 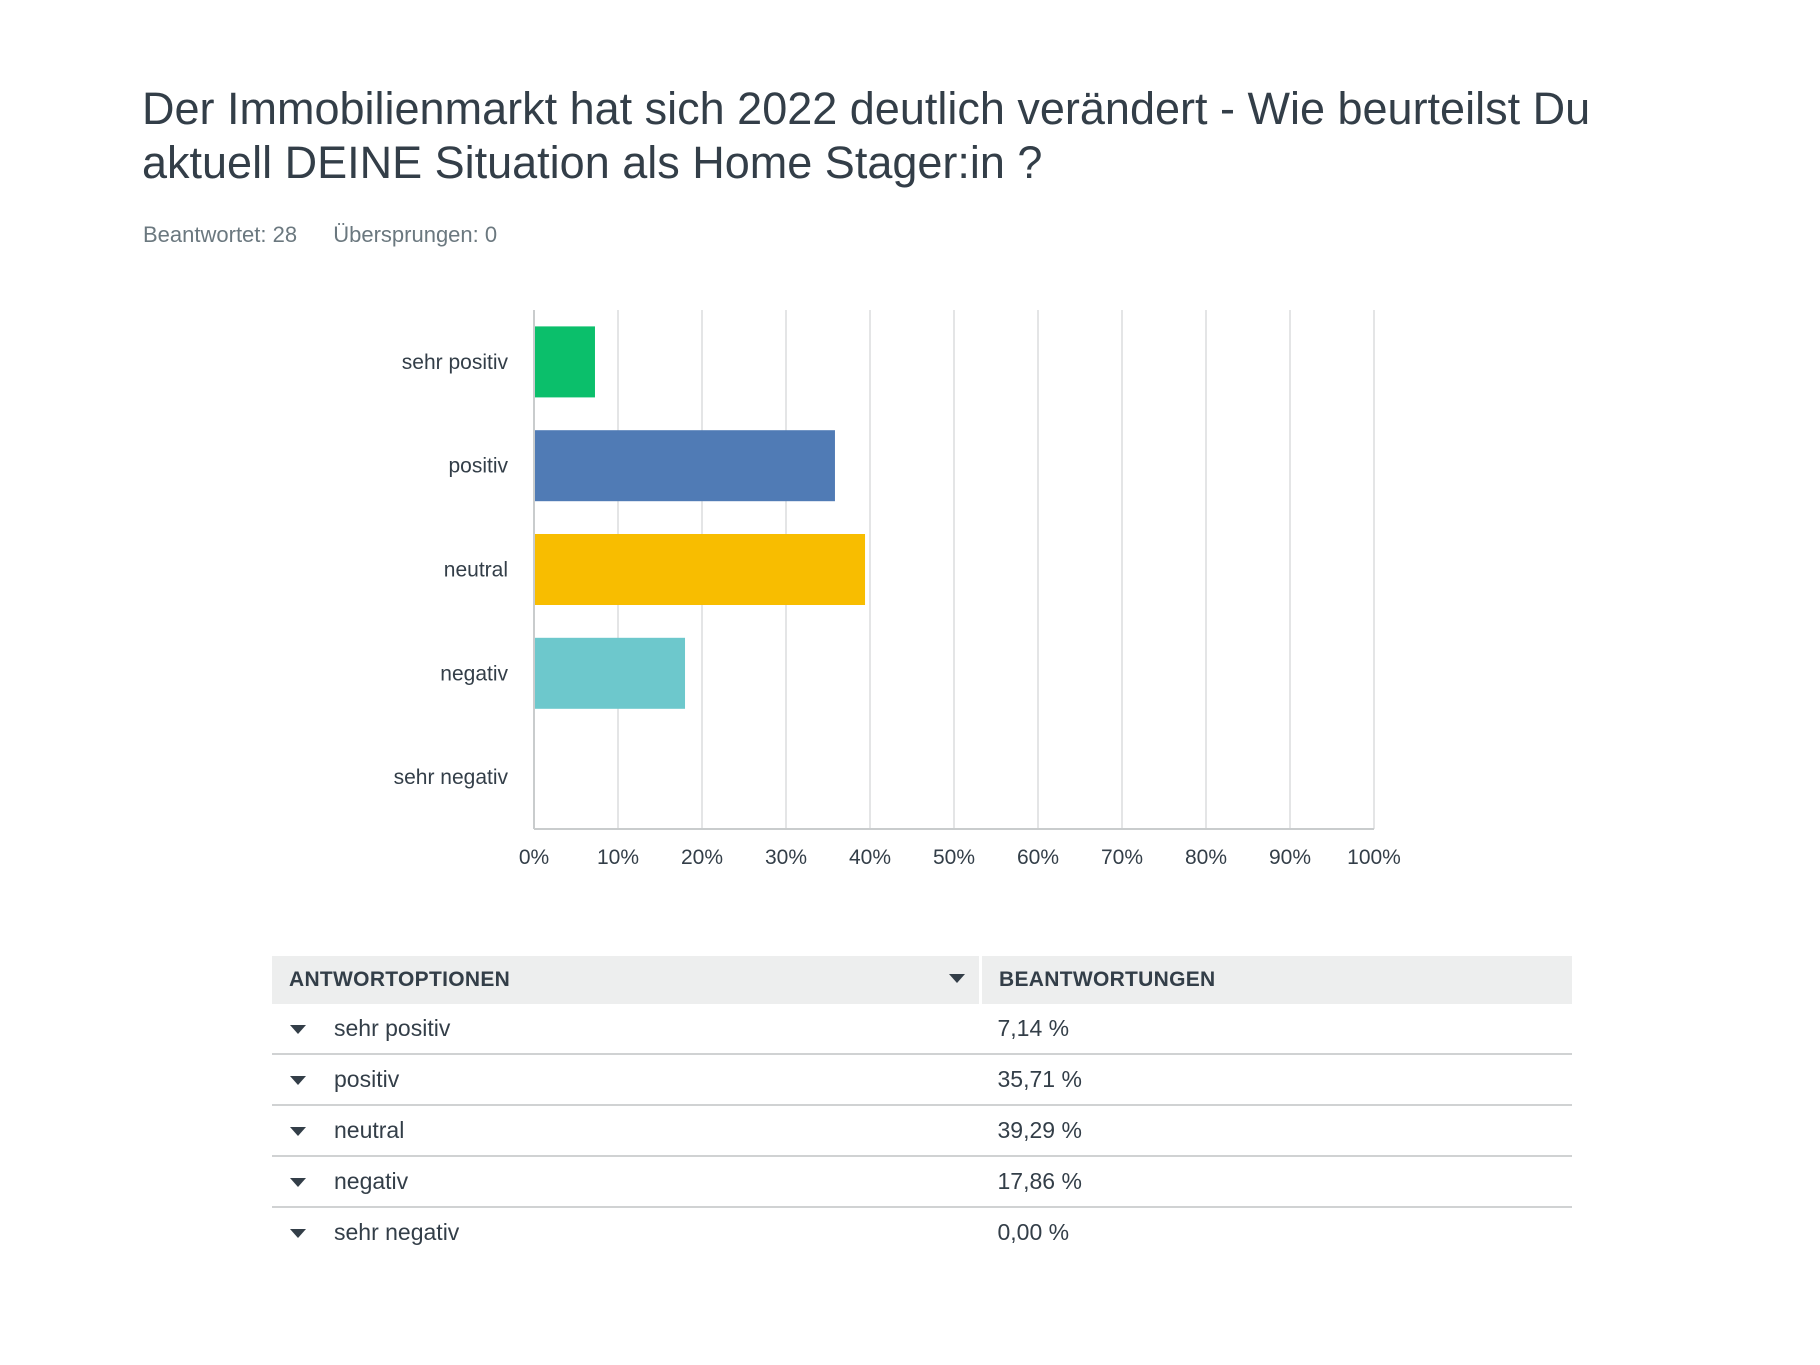 What do you see at coordinates (626, 1080) in the screenshot?
I see `option-cell: positiv` at bounding box center [626, 1080].